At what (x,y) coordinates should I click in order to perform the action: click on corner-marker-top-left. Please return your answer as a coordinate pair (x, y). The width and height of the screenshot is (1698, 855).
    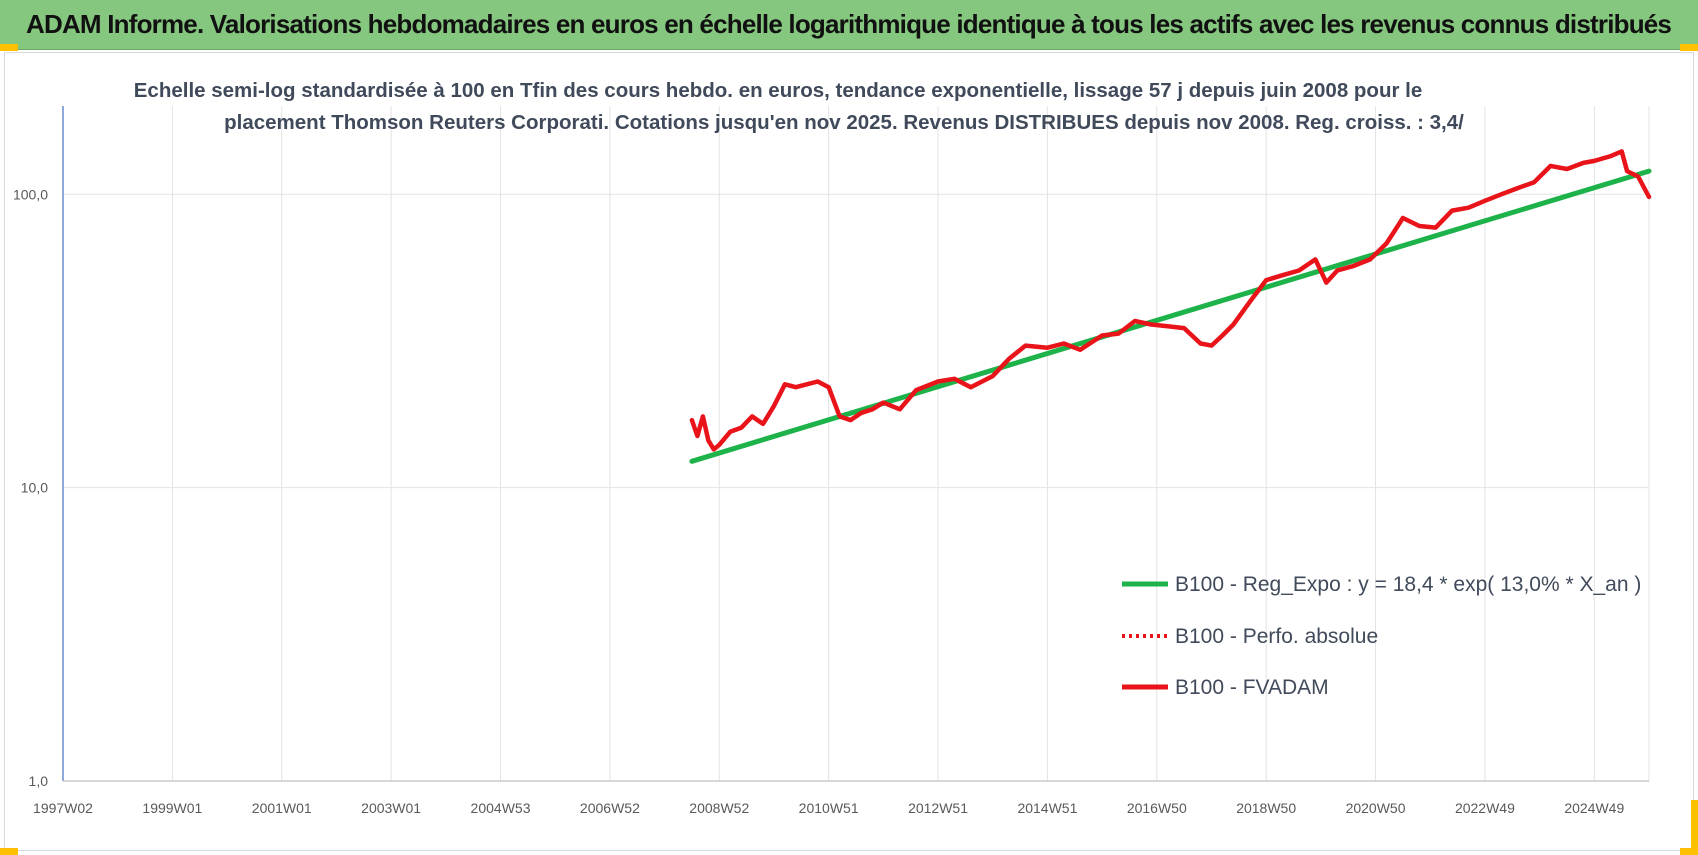
    Looking at the image, I should click on (9, 47).